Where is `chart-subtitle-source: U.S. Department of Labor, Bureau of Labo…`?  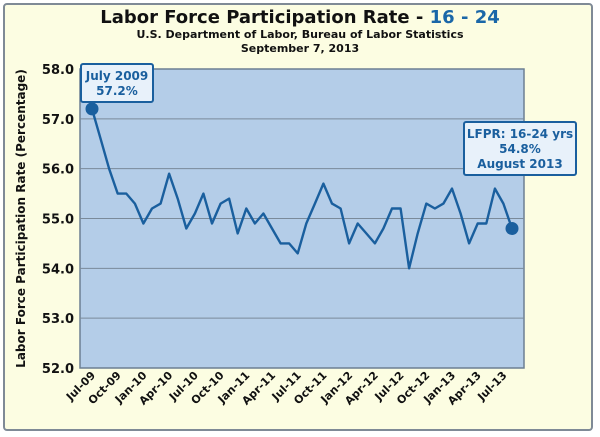
chart-subtitle-source: U.S. Department of Labor, Bureau of Labo… is located at coordinates (300, 34).